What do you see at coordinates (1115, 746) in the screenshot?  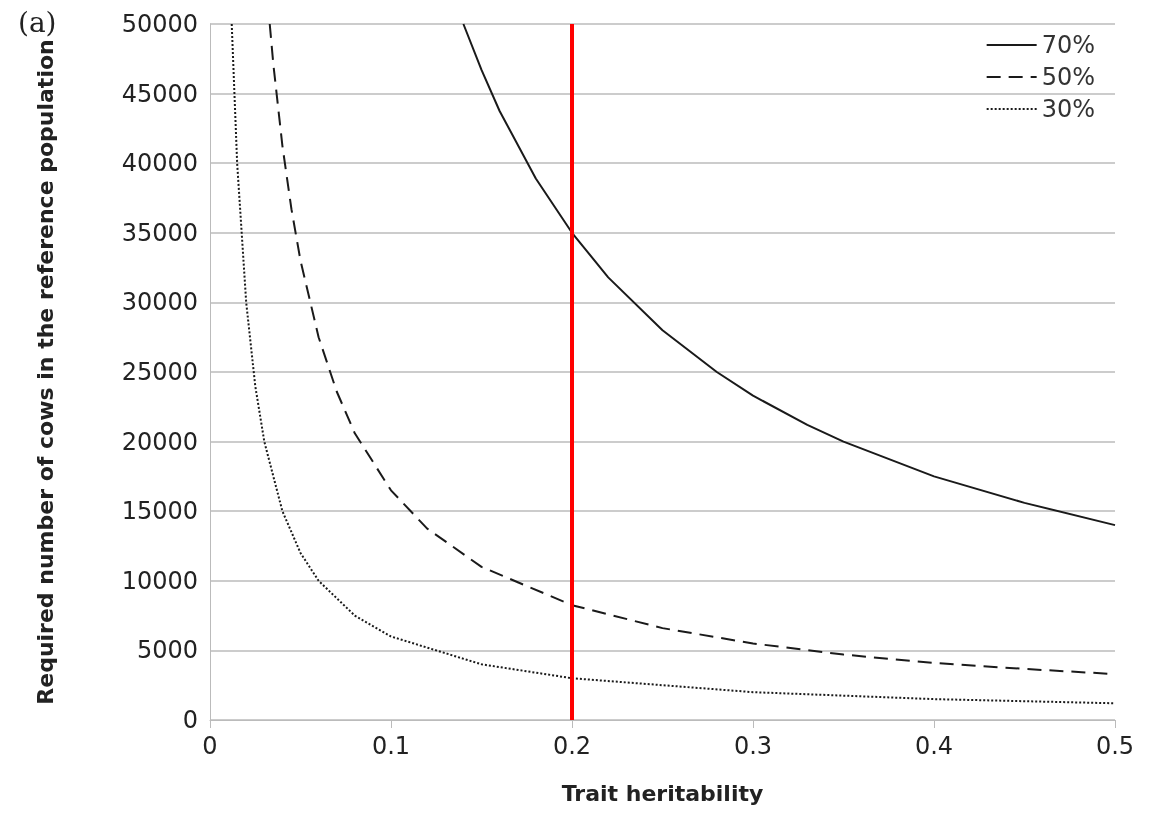 I see `x-tick-label: 0.5` at bounding box center [1115, 746].